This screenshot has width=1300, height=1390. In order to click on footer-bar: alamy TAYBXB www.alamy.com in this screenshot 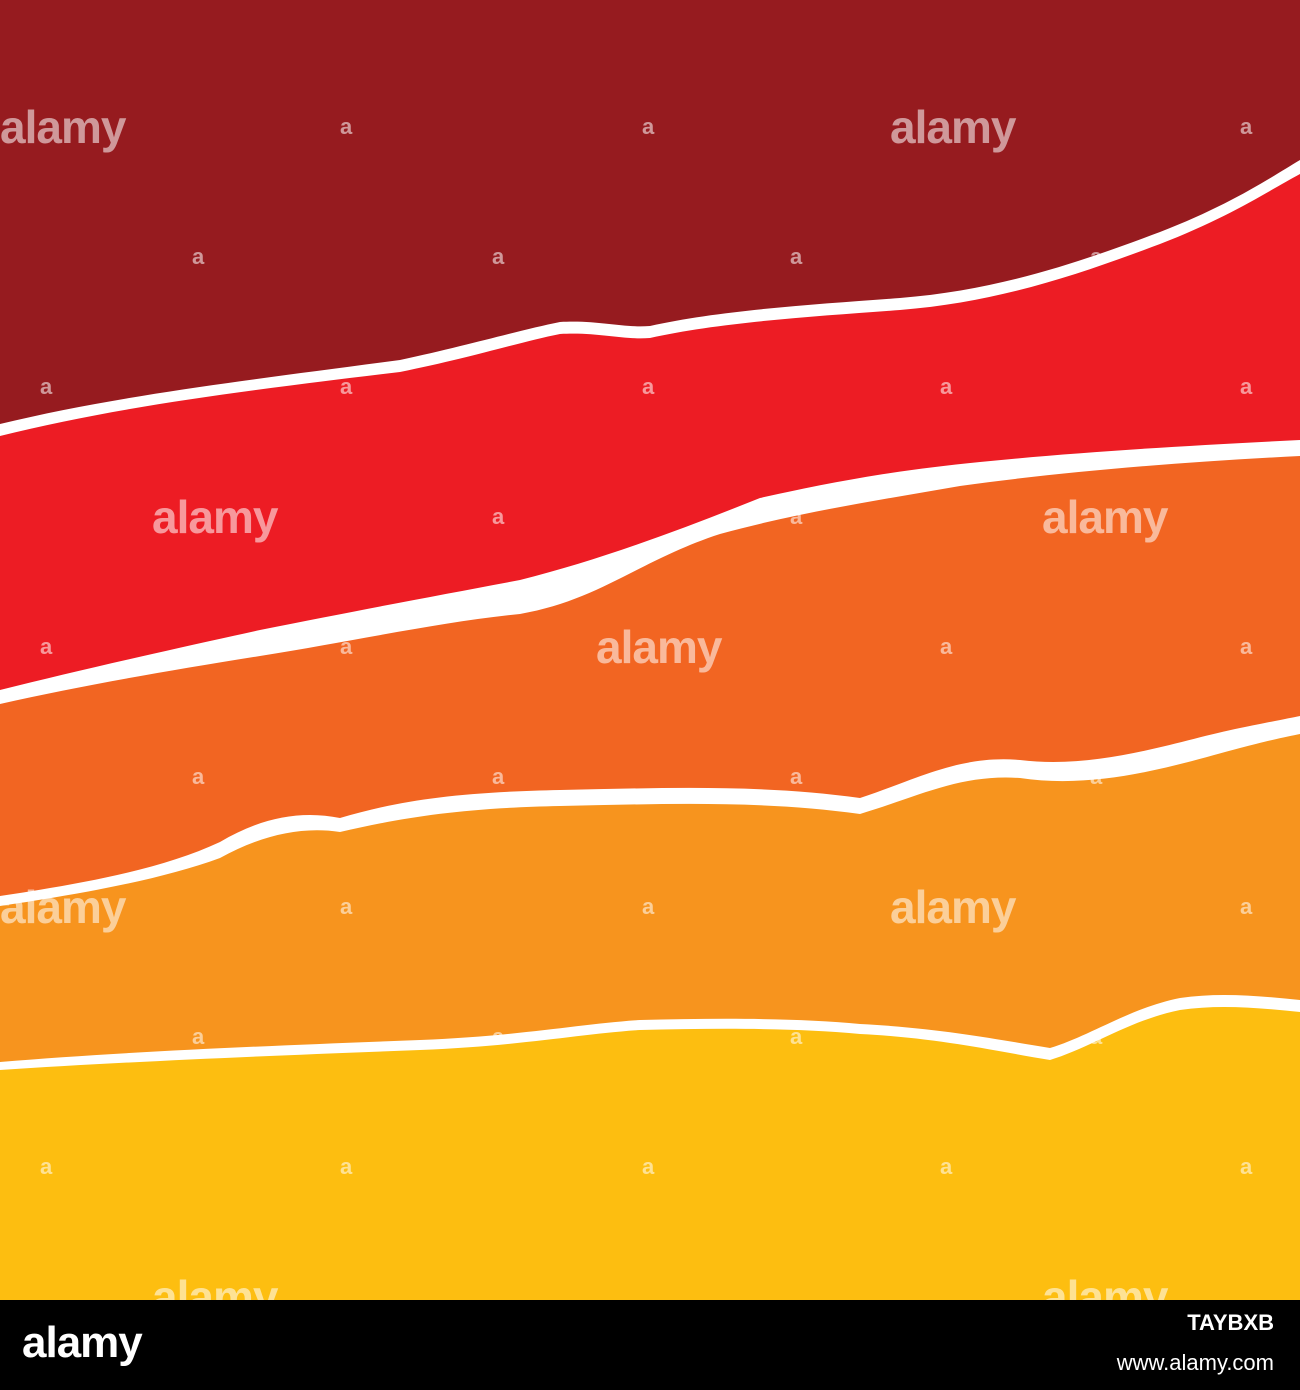, I will do `click(650, 1345)`.